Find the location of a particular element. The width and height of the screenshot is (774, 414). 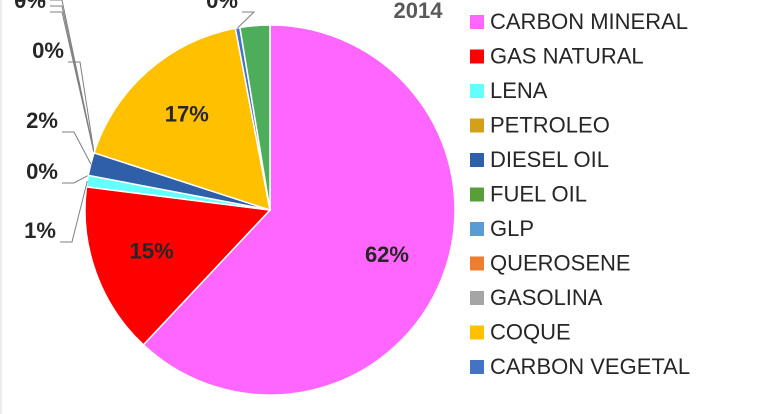

data-label: 17% is located at coordinates (187, 113).